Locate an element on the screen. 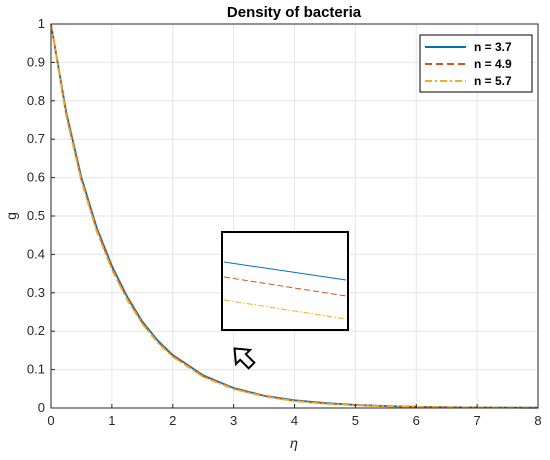 This screenshot has height=460, width=550. inset-frame is located at coordinates (285, 281).